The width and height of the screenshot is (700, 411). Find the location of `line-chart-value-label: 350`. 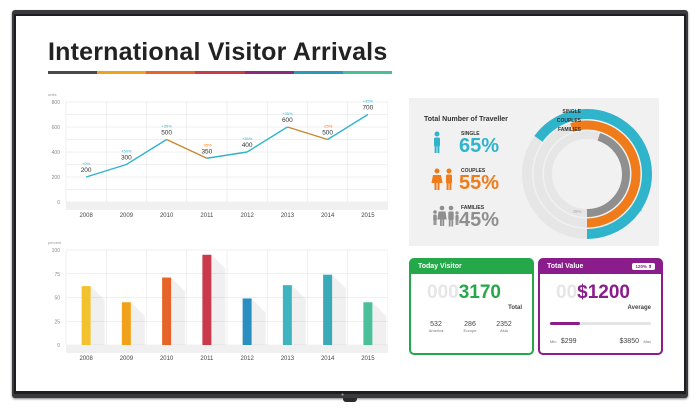

line-chart-value-label: 350 is located at coordinates (206, 151).